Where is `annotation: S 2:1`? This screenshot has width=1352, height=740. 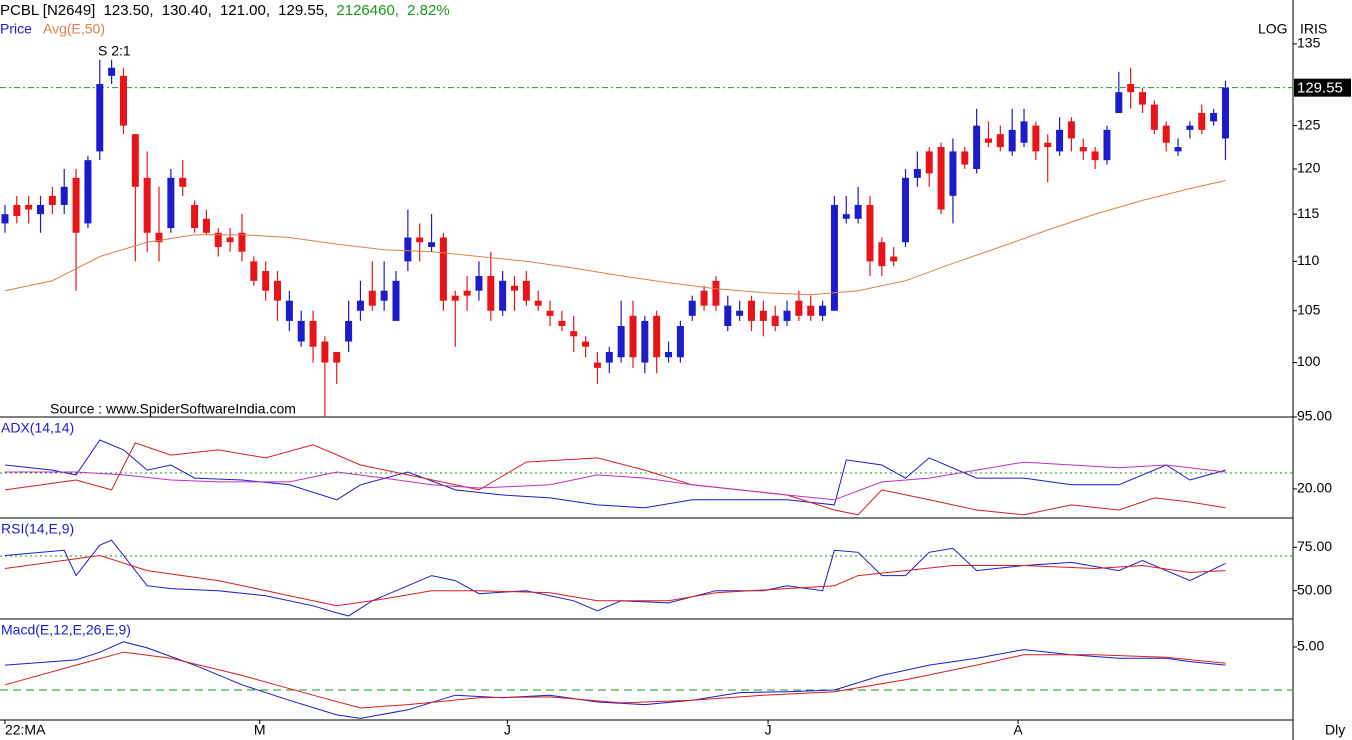 annotation: S 2:1 is located at coordinates (114, 51).